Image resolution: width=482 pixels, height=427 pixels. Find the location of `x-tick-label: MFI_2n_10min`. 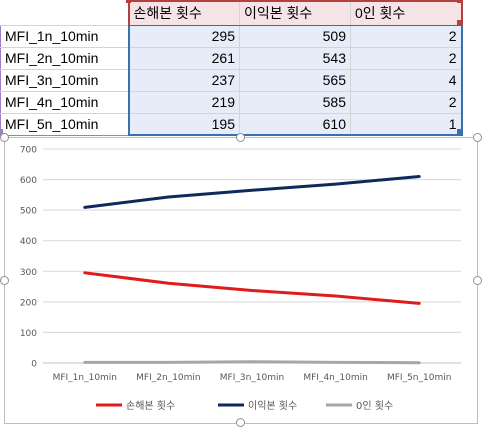

x-tick-label: MFI_2n_10min is located at coordinates (168, 378).